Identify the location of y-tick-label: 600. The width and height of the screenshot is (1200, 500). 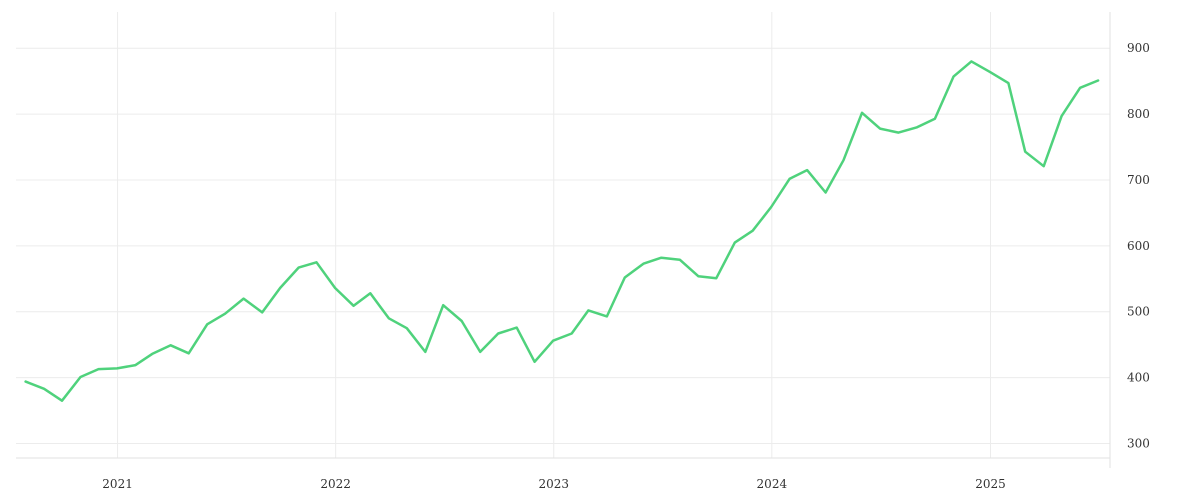
(1138, 246).